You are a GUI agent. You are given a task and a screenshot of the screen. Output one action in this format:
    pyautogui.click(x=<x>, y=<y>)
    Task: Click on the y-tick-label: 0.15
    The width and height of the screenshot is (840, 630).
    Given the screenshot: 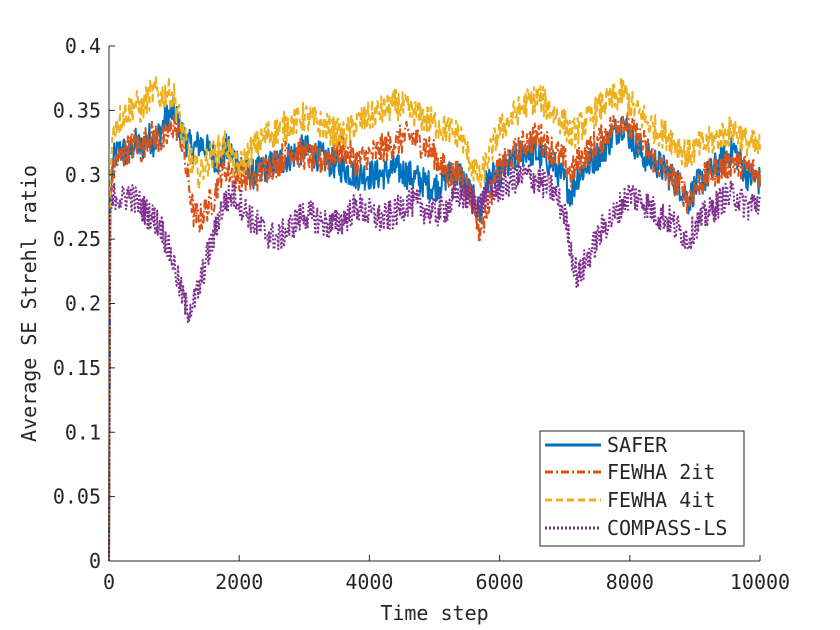 What is the action you would take?
    pyautogui.click(x=77, y=368)
    